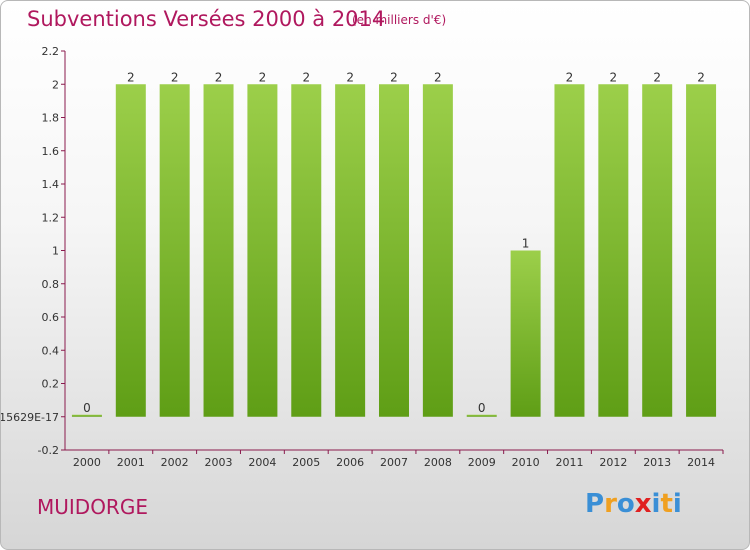 Image resolution: width=750 pixels, height=550 pixels. I want to click on x-tick-label: 2005, so click(306, 462).